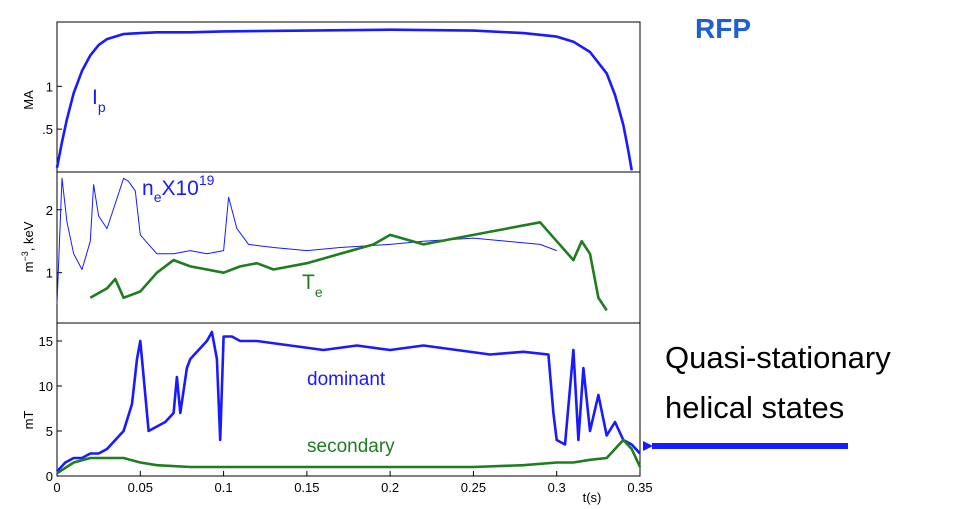 This screenshot has width=953, height=509. Describe the element at coordinates (754, 407) in the screenshot. I see `annotation-line-2: helical states` at that location.